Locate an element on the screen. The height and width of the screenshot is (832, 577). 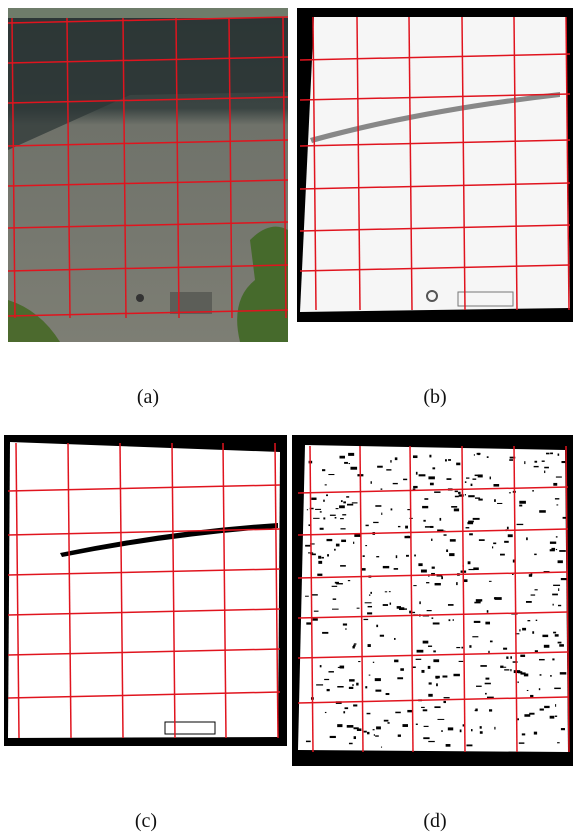
caption: (d) is located at coordinates (435, 821).